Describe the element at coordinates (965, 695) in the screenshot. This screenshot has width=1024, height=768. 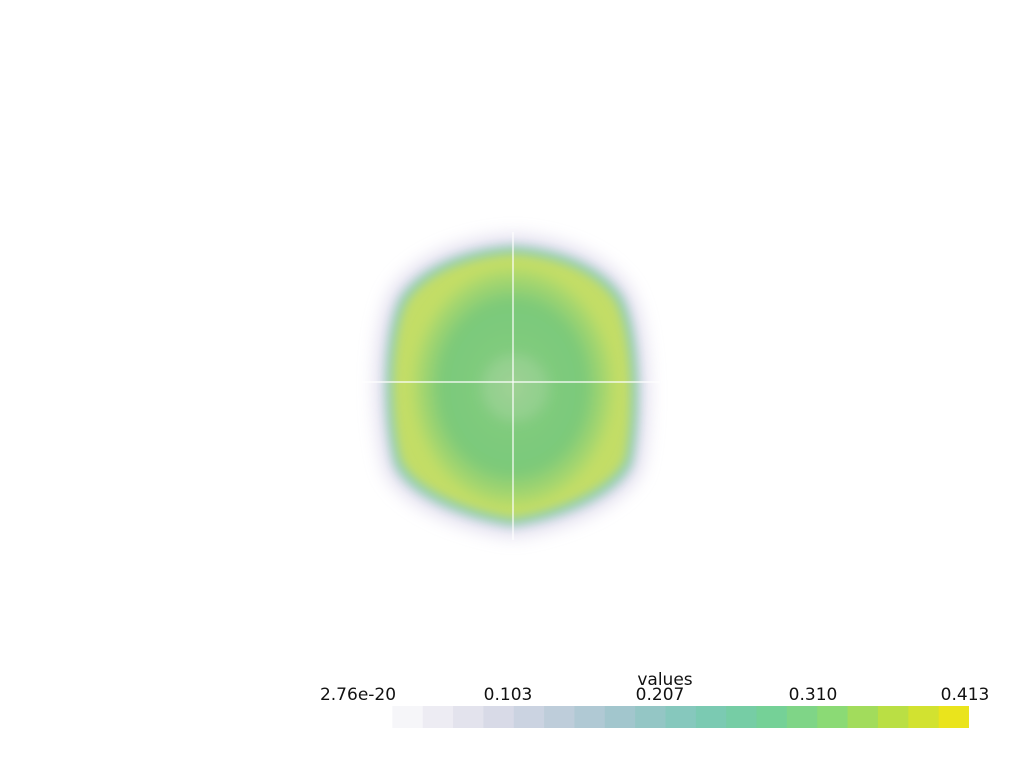
I see `tick-label: 0.413` at that location.